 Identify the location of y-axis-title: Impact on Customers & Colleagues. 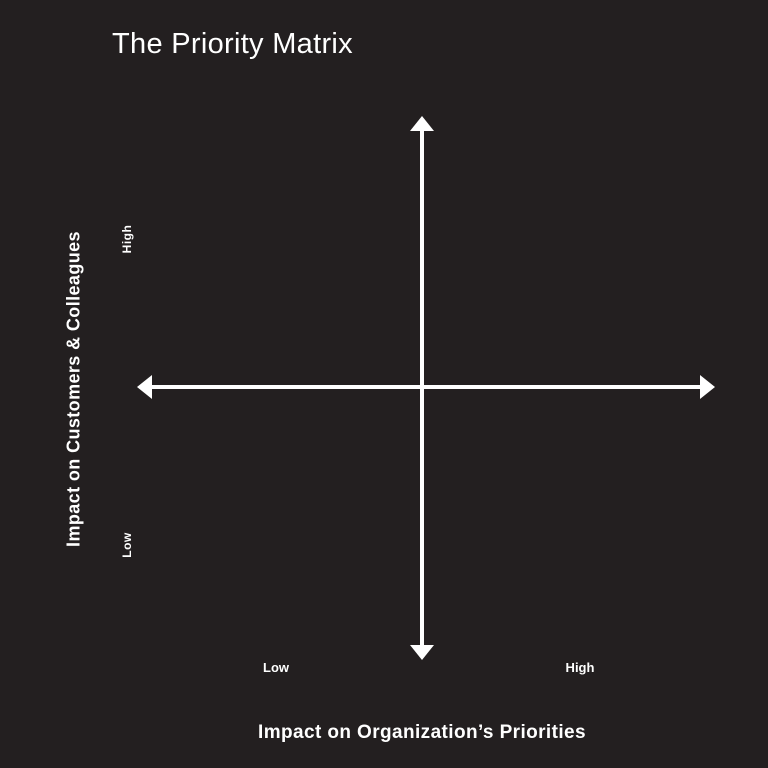
(73, 389).